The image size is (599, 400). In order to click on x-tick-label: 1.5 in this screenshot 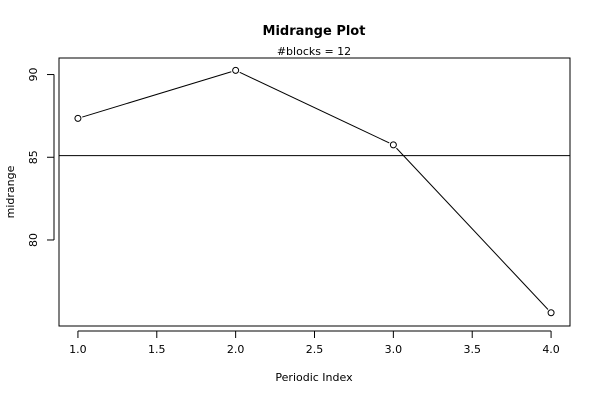, I will do `click(157, 349)`.